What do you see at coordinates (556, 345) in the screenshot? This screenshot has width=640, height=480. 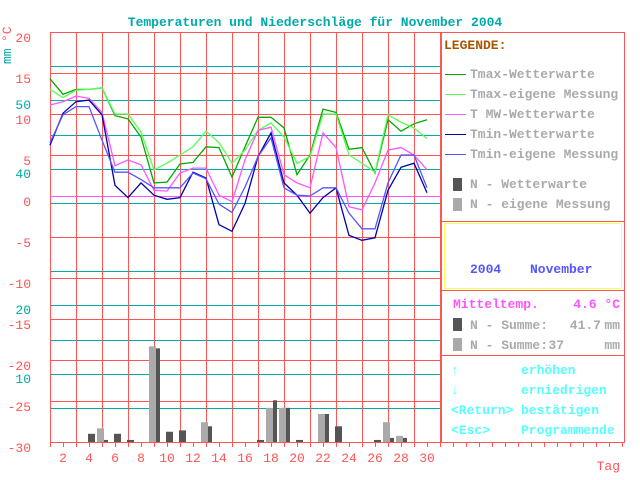 I see `sum-own-value: 37` at bounding box center [556, 345].